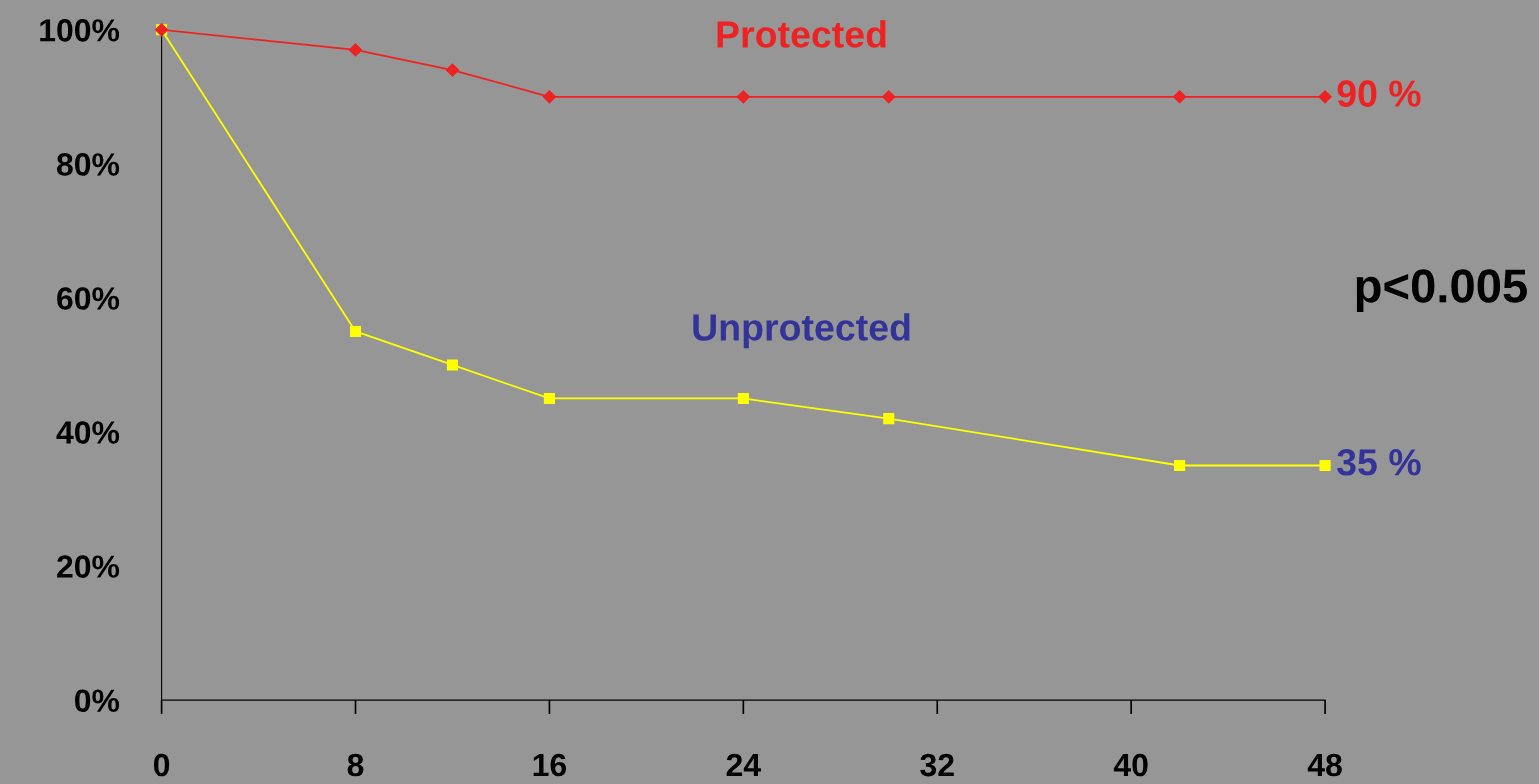  I want to click on x-tick-label: 8, so click(355, 765).